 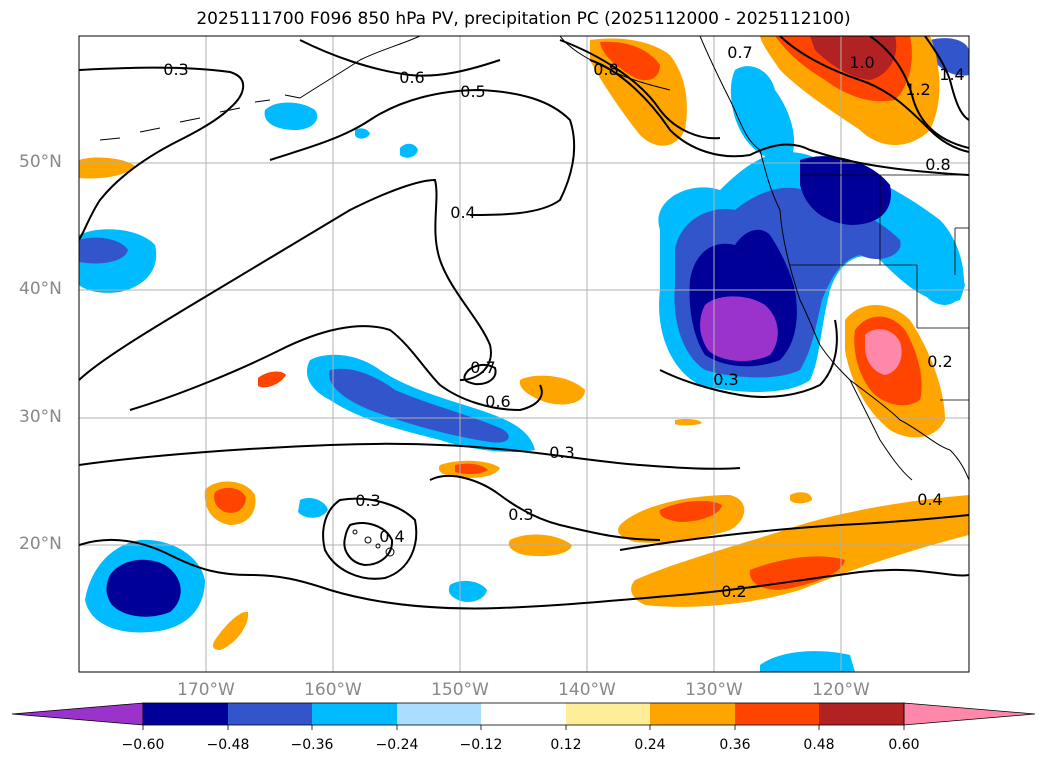 I want to click on precip-region-southeast-edge, so click(x=807, y=661).